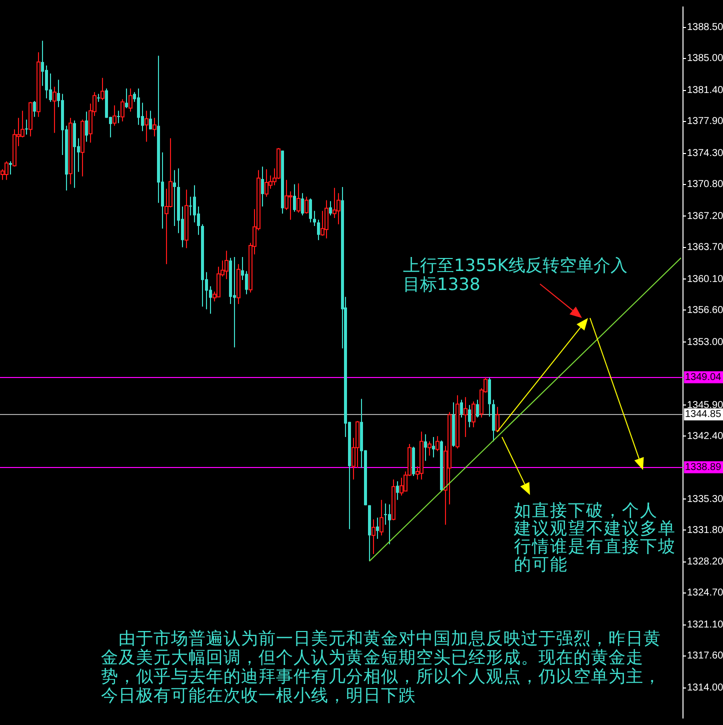  What do you see at coordinates (541, 565) in the screenshot?
I see `annotation: 的可能` at bounding box center [541, 565].